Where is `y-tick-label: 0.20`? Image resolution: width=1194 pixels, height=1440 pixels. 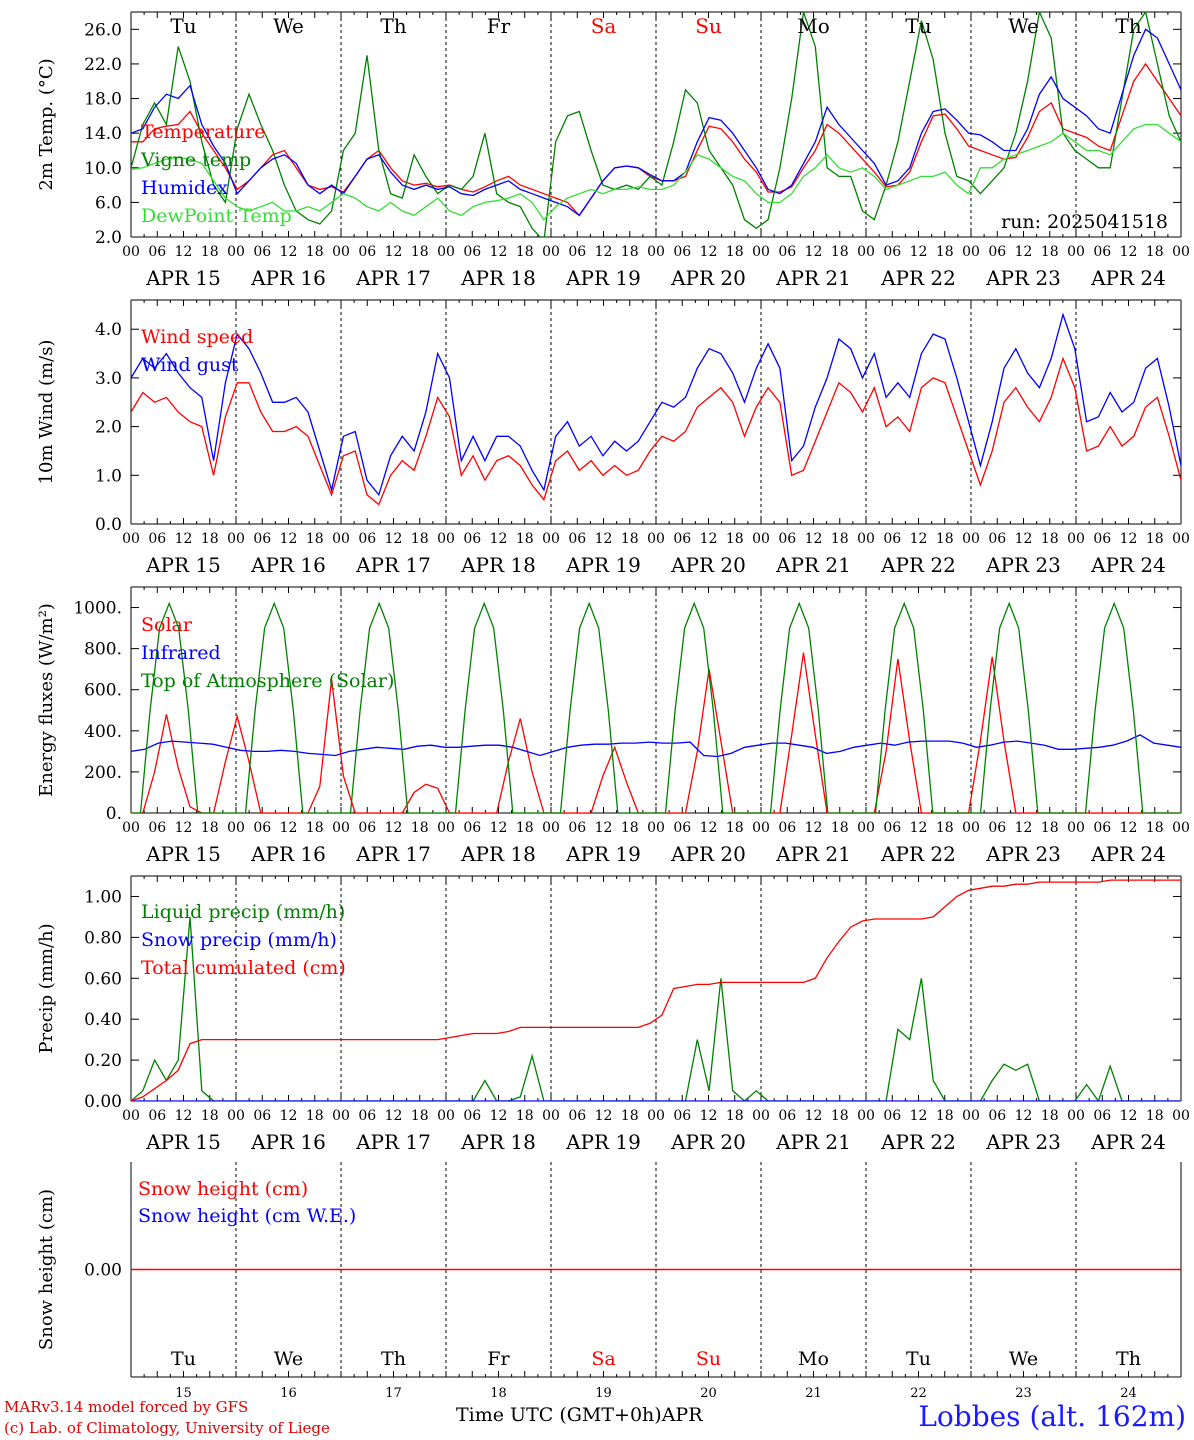 y-tick-label: 0.20 is located at coordinates (103, 1061).